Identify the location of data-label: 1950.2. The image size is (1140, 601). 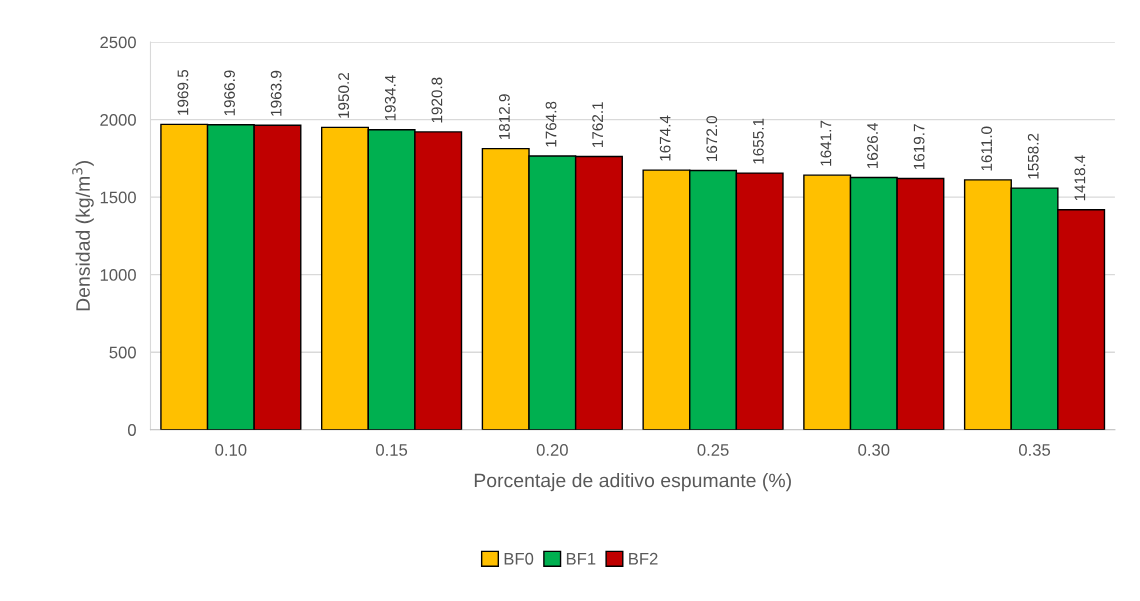
(344, 95).